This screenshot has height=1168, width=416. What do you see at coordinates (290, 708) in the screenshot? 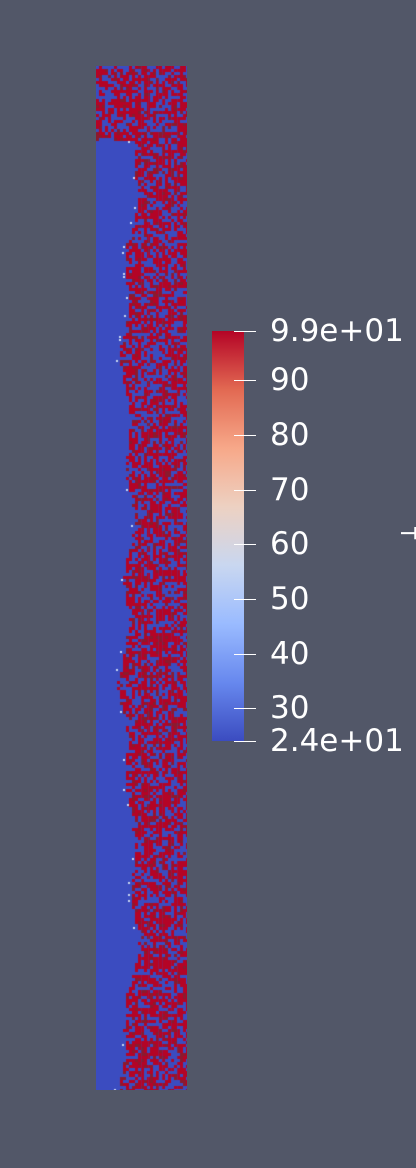
I see `colorbar-tick-label: 30` at bounding box center [290, 708].